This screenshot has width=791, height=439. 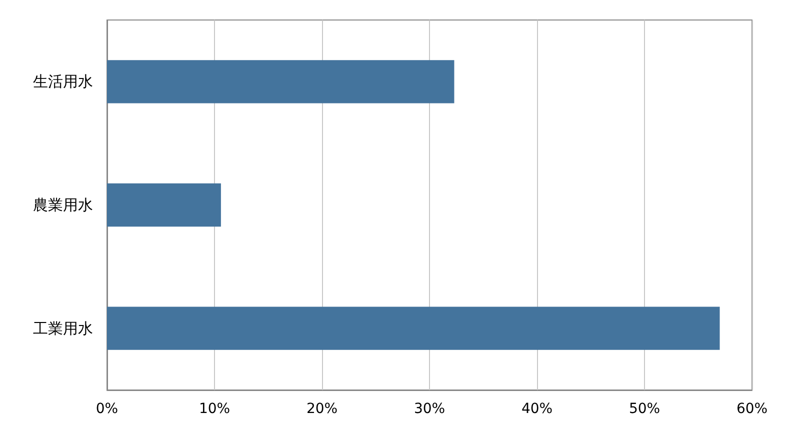 What do you see at coordinates (63, 205) in the screenshot?
I see `y-tick-label: 農業用水` at bounding box center [63, 205].